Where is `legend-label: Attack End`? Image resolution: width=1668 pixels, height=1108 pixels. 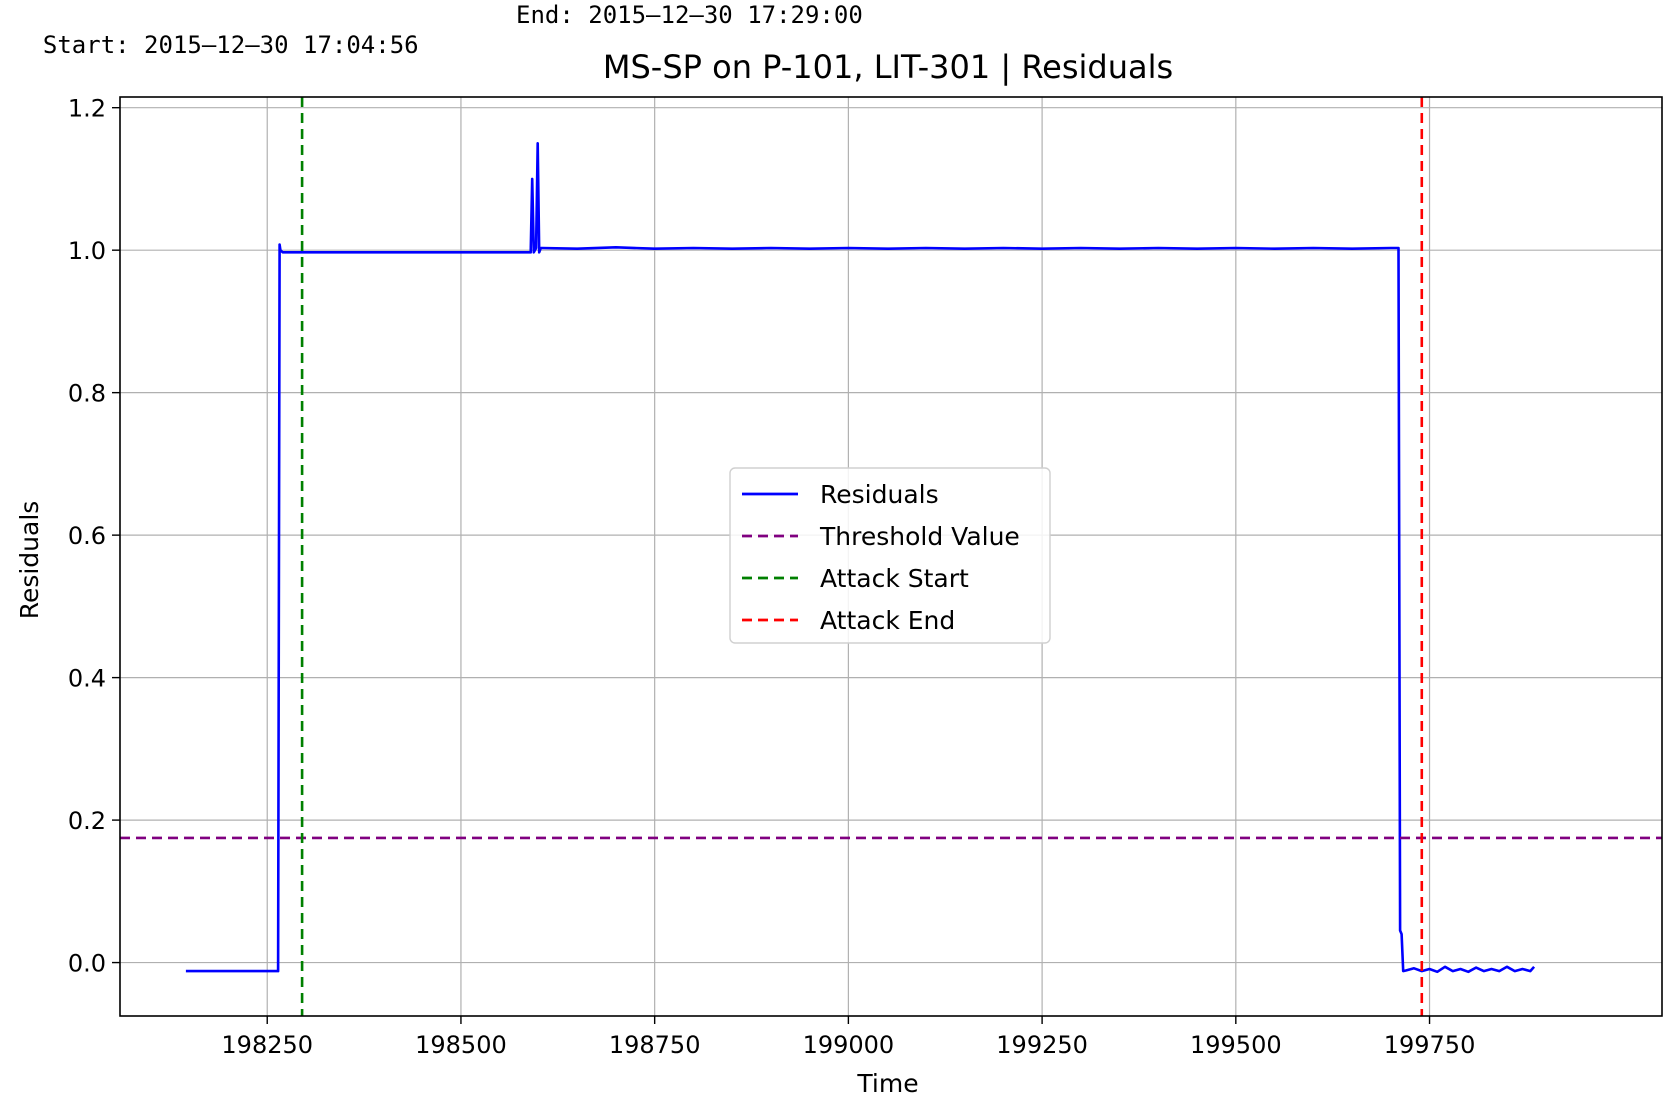 legend-label: Attack End is located at coordinates (887, 620).